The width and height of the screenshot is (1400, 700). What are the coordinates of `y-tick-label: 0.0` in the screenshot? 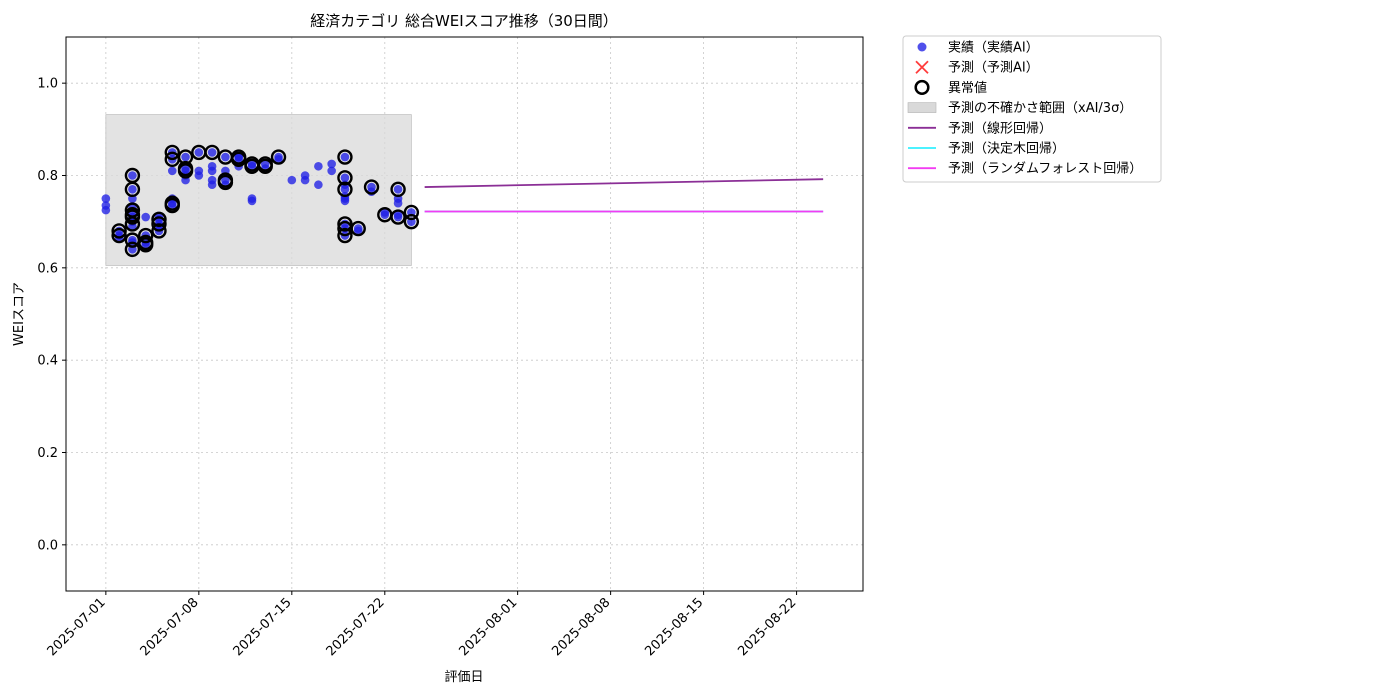 It's located at (47, 545).